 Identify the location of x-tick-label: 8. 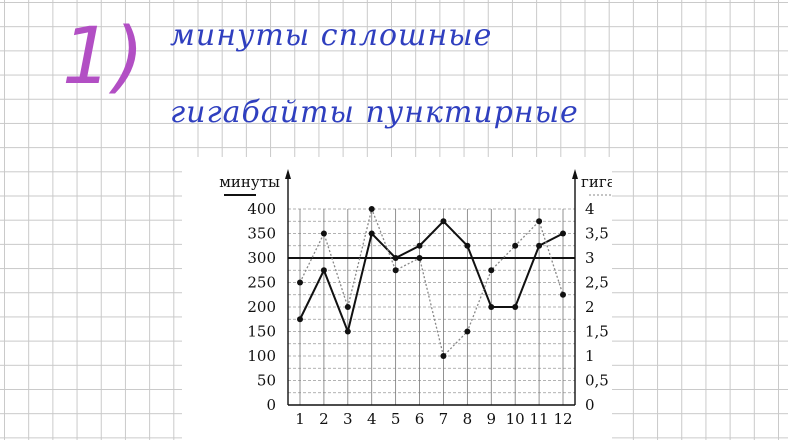
(468, 419).